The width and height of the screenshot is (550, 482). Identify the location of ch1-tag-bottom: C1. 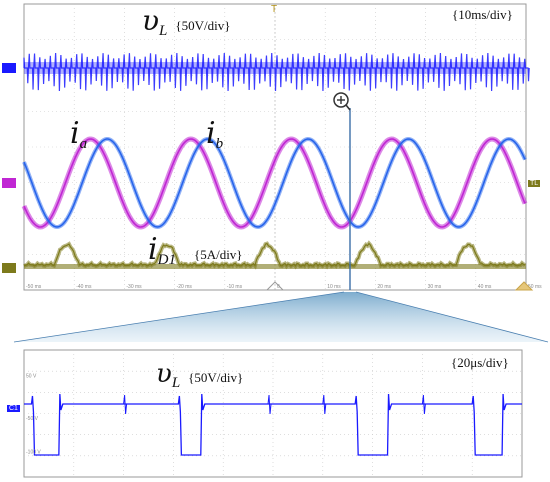
(13, 408).